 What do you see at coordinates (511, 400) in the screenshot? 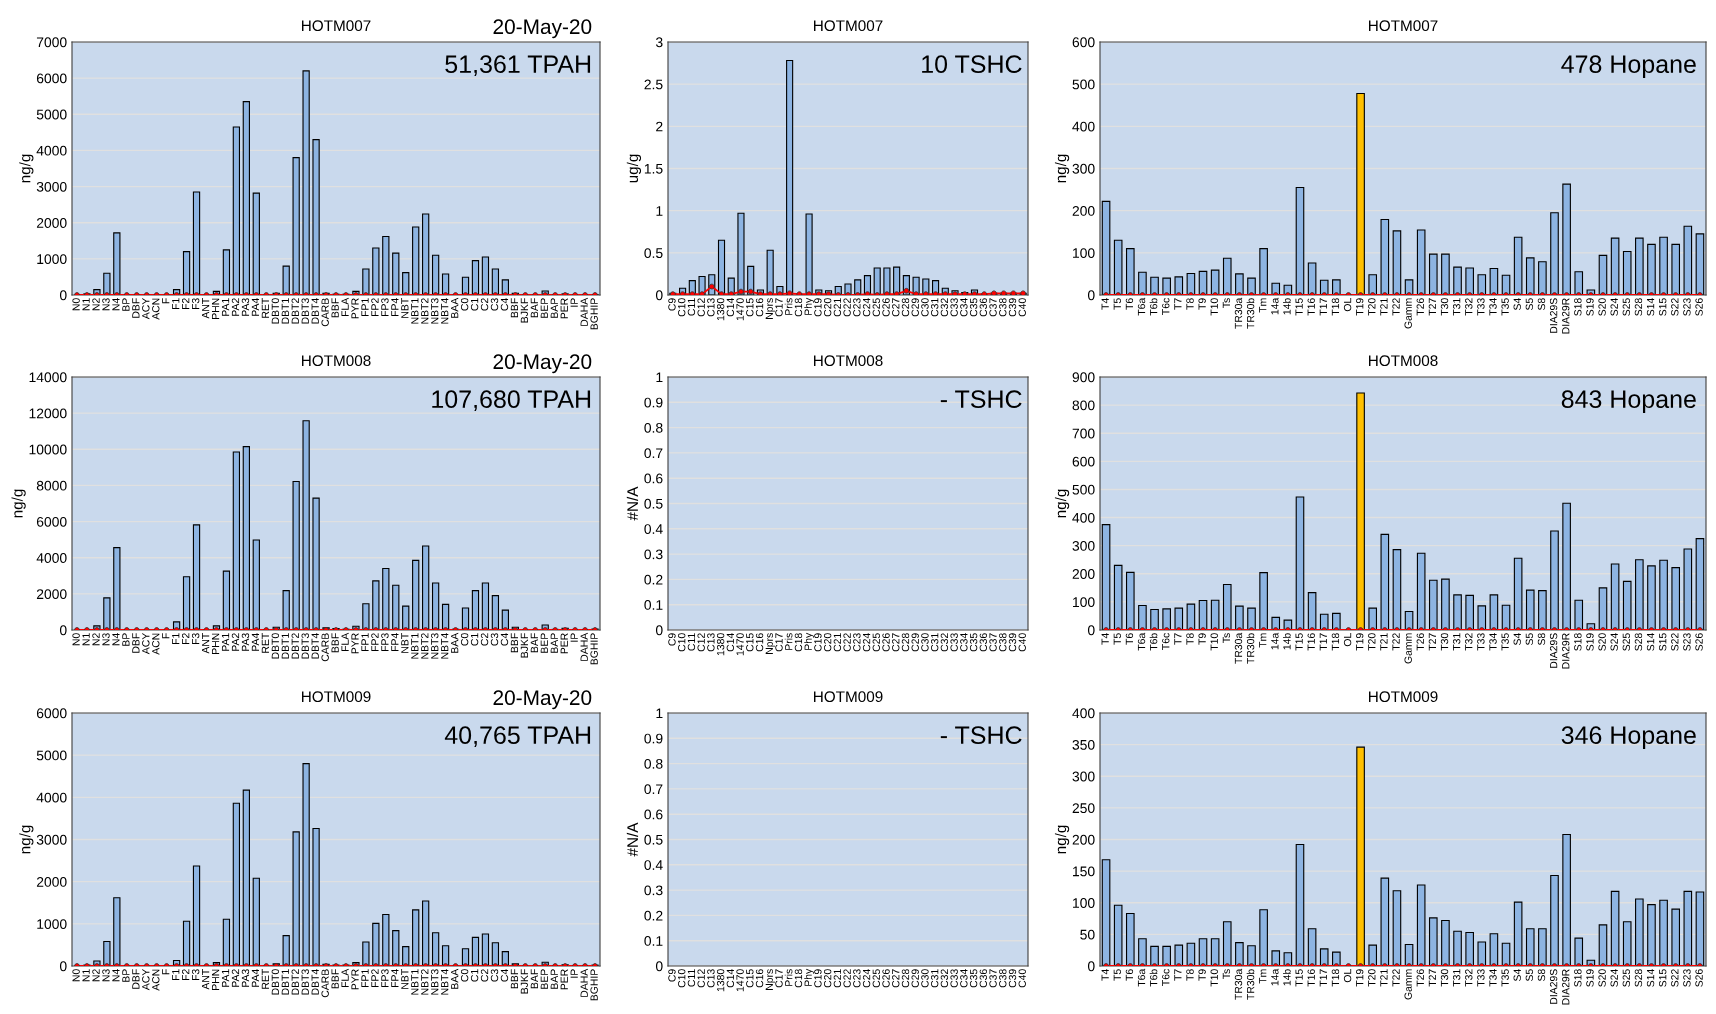
I see `annotation: 107,680 TPAH` at bounding box center [511, 400].